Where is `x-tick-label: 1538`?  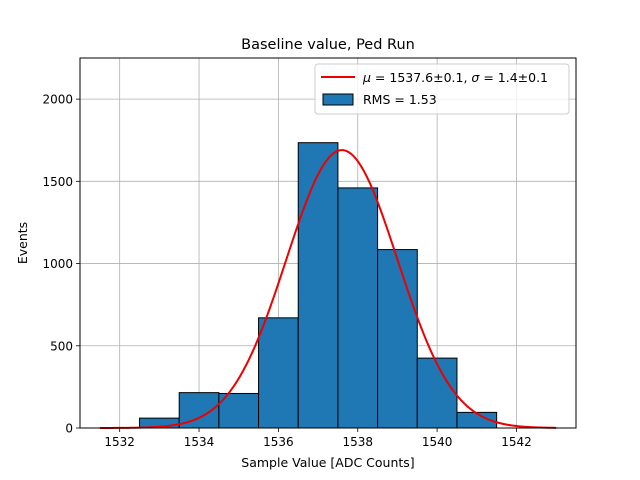 x-tick-label: 1538 is located at coordinates (357, 442).